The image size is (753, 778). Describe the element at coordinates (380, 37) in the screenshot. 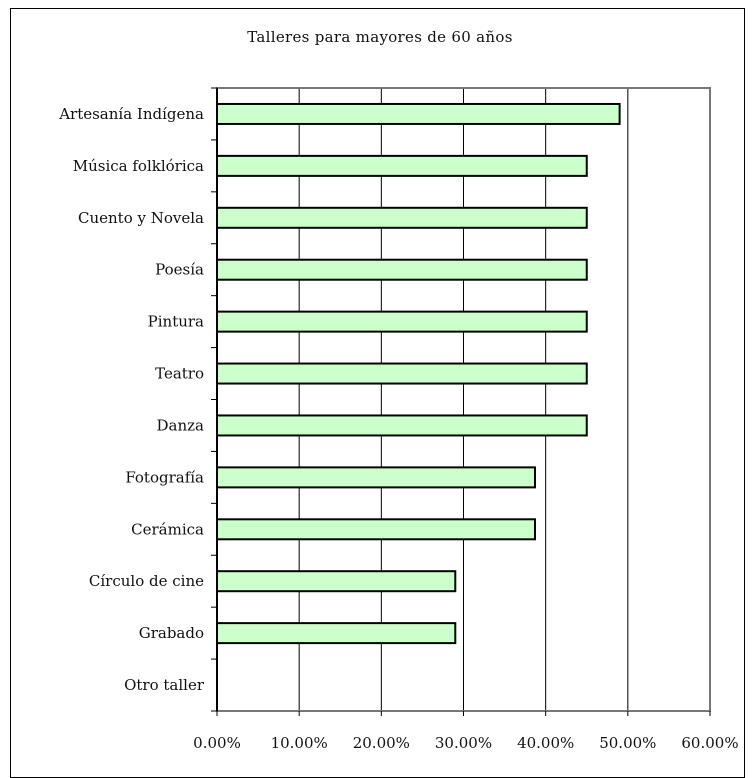

I see `chart-title: Talleres para mayores de 60 años` at that location.